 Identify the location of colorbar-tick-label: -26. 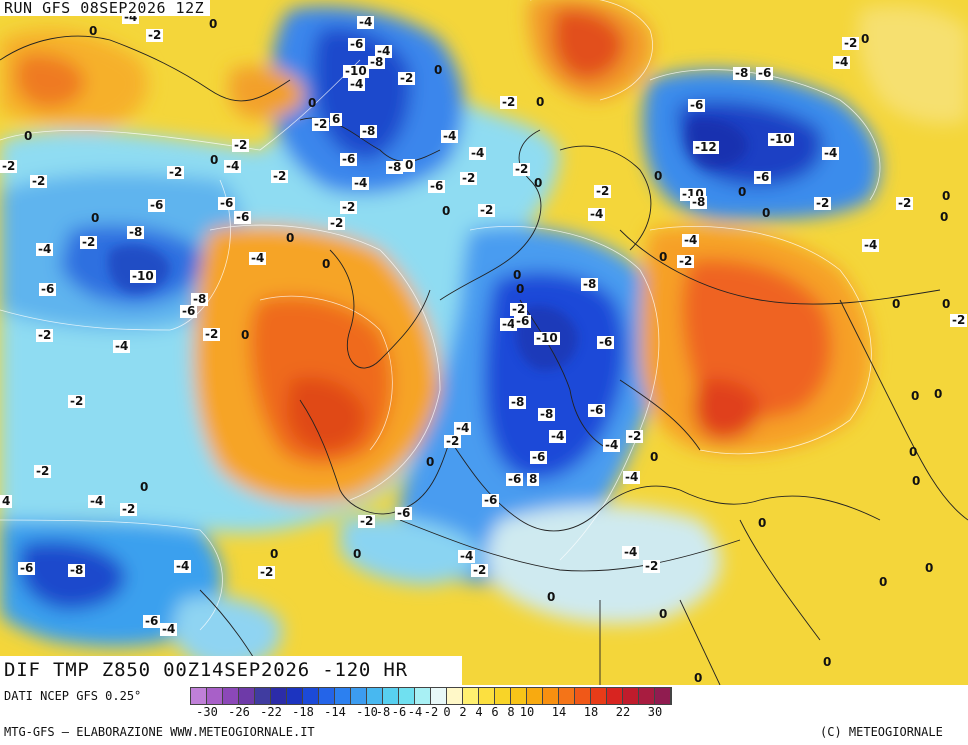
(239, 712).